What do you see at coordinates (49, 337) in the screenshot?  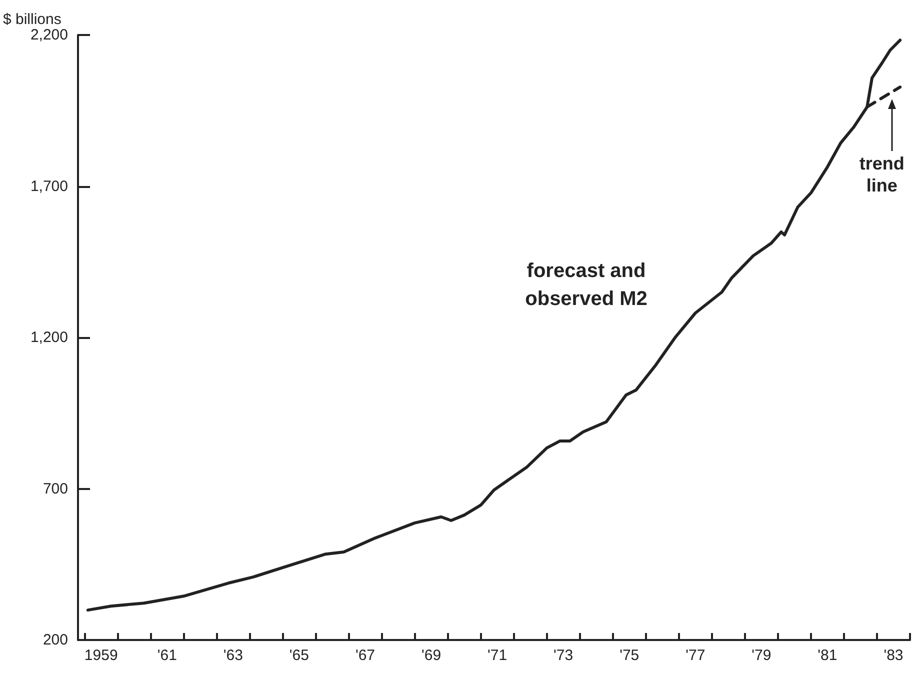 I see `y-tick-label: 1,200` at bounding box center [49, 337].